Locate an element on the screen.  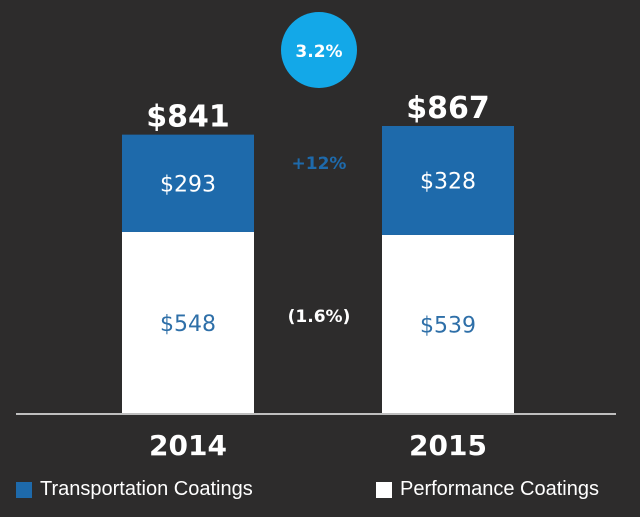
legend-swatch-performance is located at coordinates (384, 489).